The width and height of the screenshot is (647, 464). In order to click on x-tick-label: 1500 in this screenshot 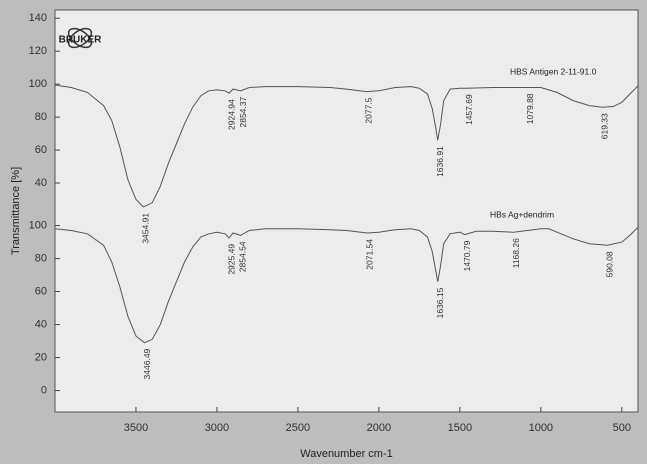, I will do `click(460, 428)`.